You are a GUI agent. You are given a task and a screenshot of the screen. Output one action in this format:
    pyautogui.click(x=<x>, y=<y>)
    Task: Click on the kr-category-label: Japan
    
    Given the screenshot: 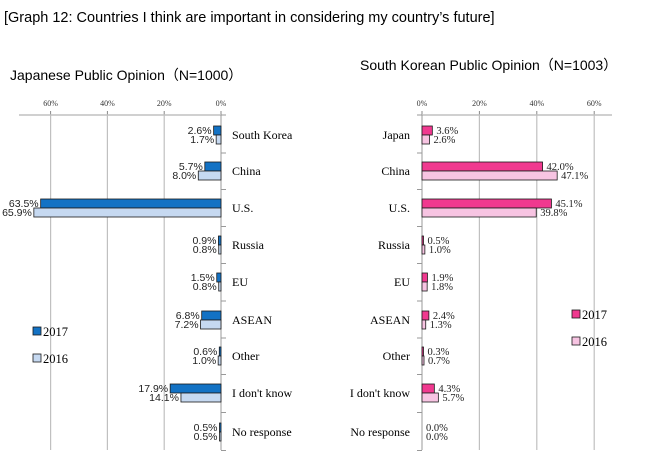 What is the action you would take?
    pyautogui.click(x=396, y=135)
    